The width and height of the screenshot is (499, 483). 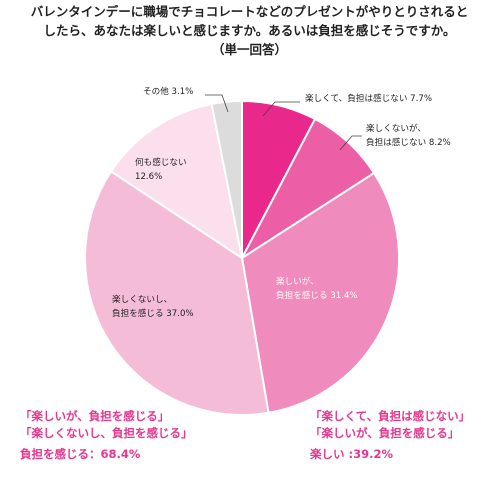 What do you see at coordinates (249, 49) in the screenshot?
I see `title-line-3: （単一回答）` at bounding box center [249, 49].